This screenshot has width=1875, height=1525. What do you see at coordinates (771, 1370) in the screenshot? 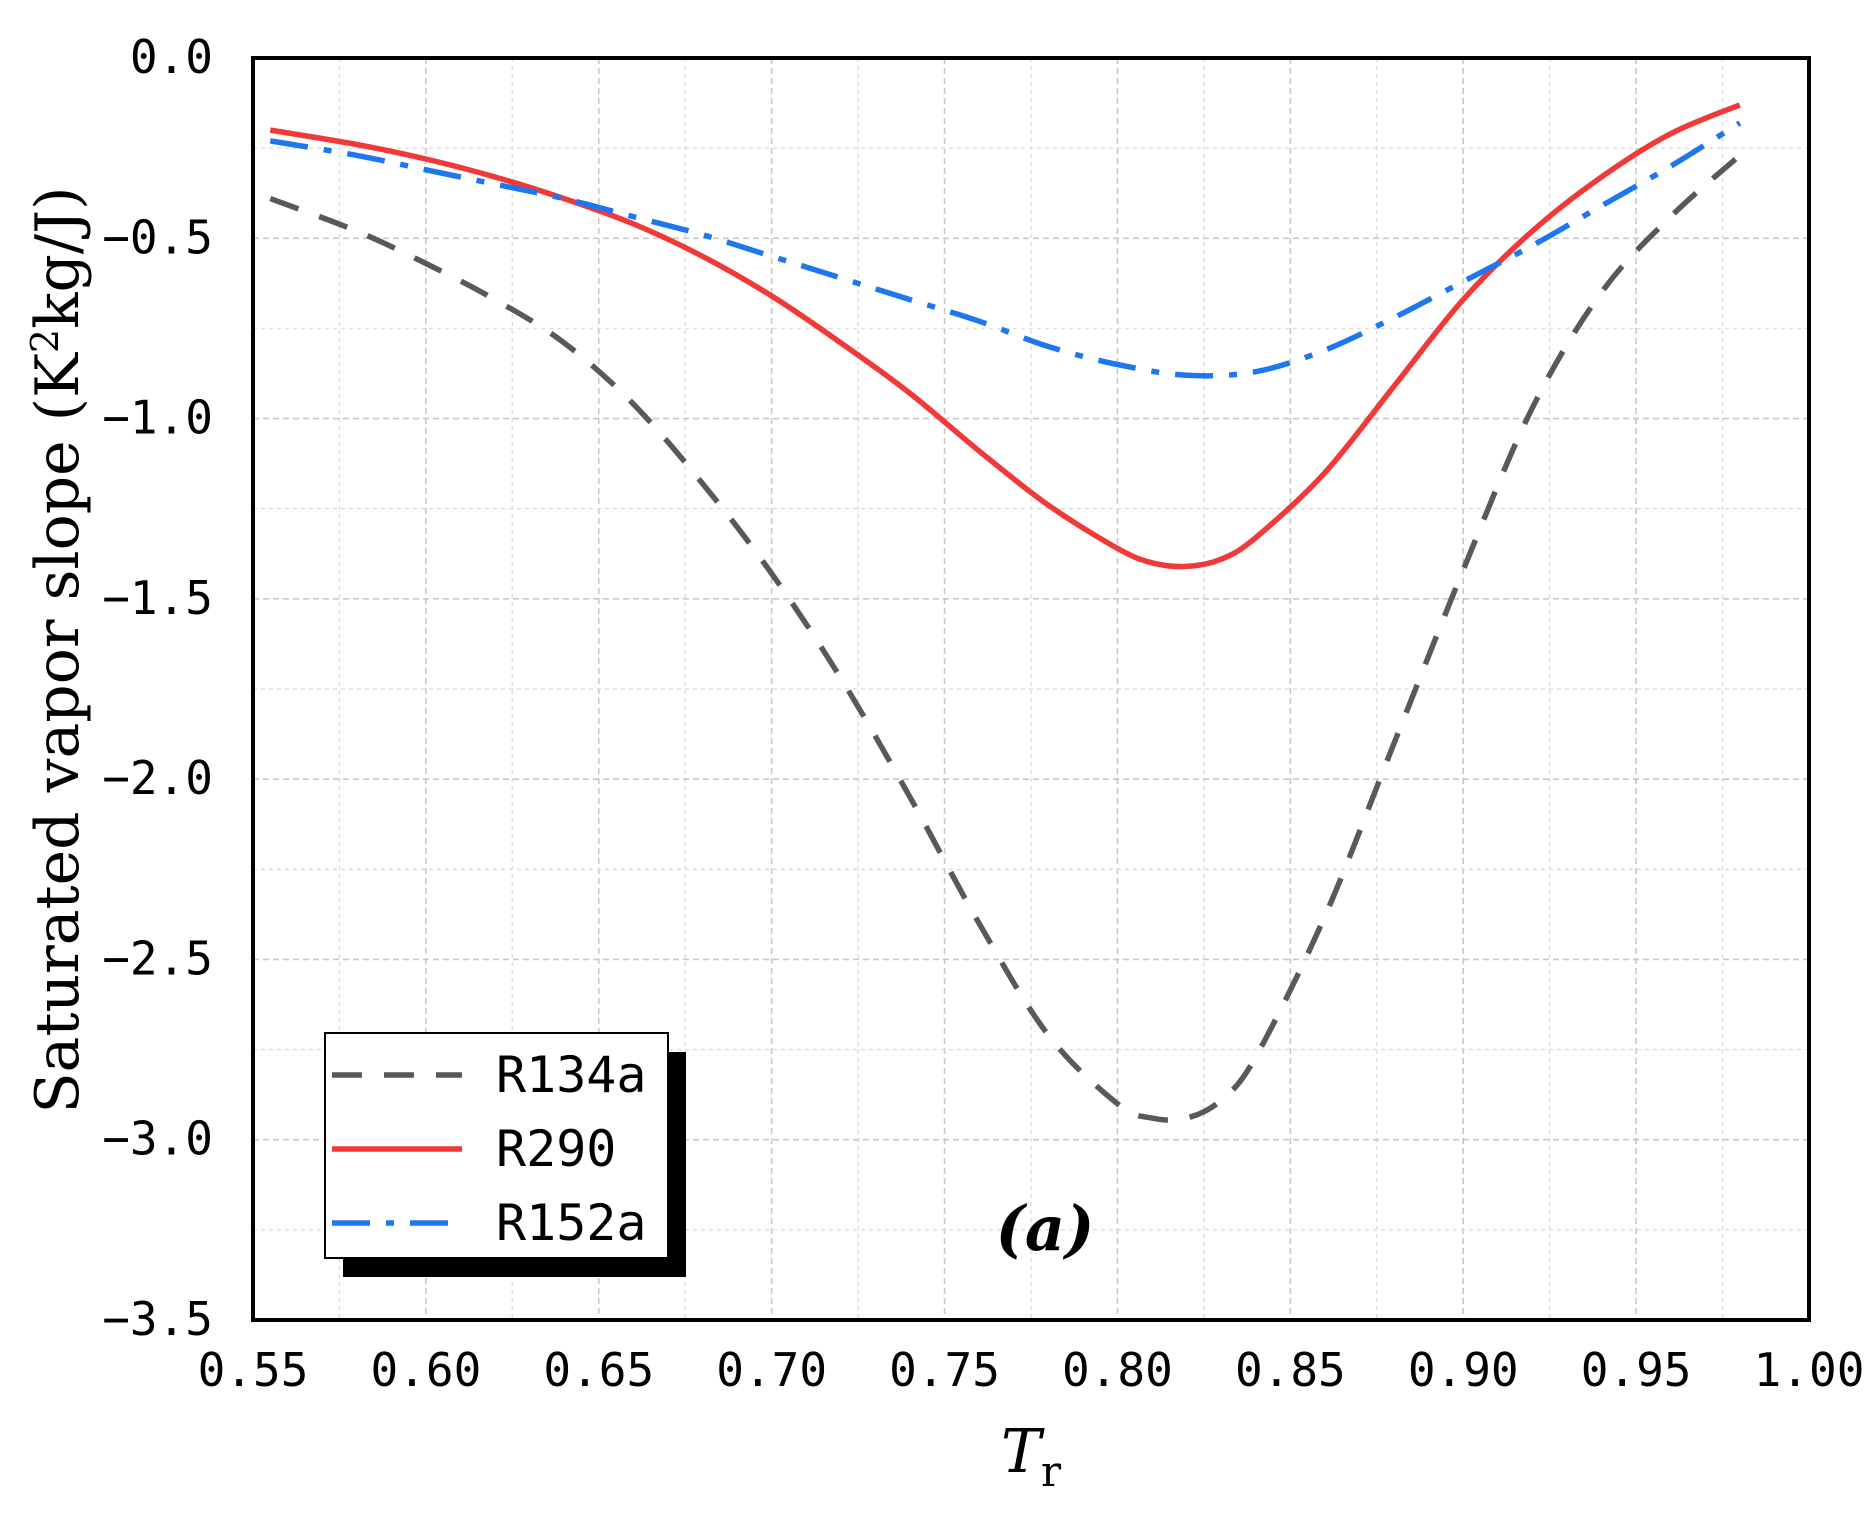
I see `x-tick-label: 0.70` at bounding box center [771, 1370].